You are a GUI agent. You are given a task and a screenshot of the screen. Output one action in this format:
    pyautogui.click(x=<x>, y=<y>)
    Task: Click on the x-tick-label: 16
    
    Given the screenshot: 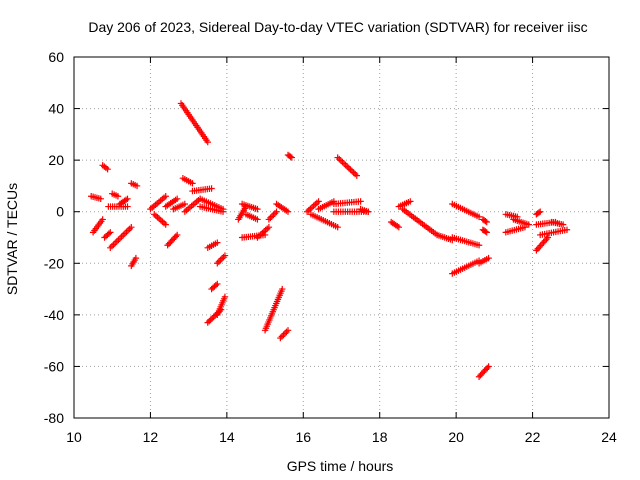 What is the action you would take?
    pyautogui.click(x=303, y=437)
    